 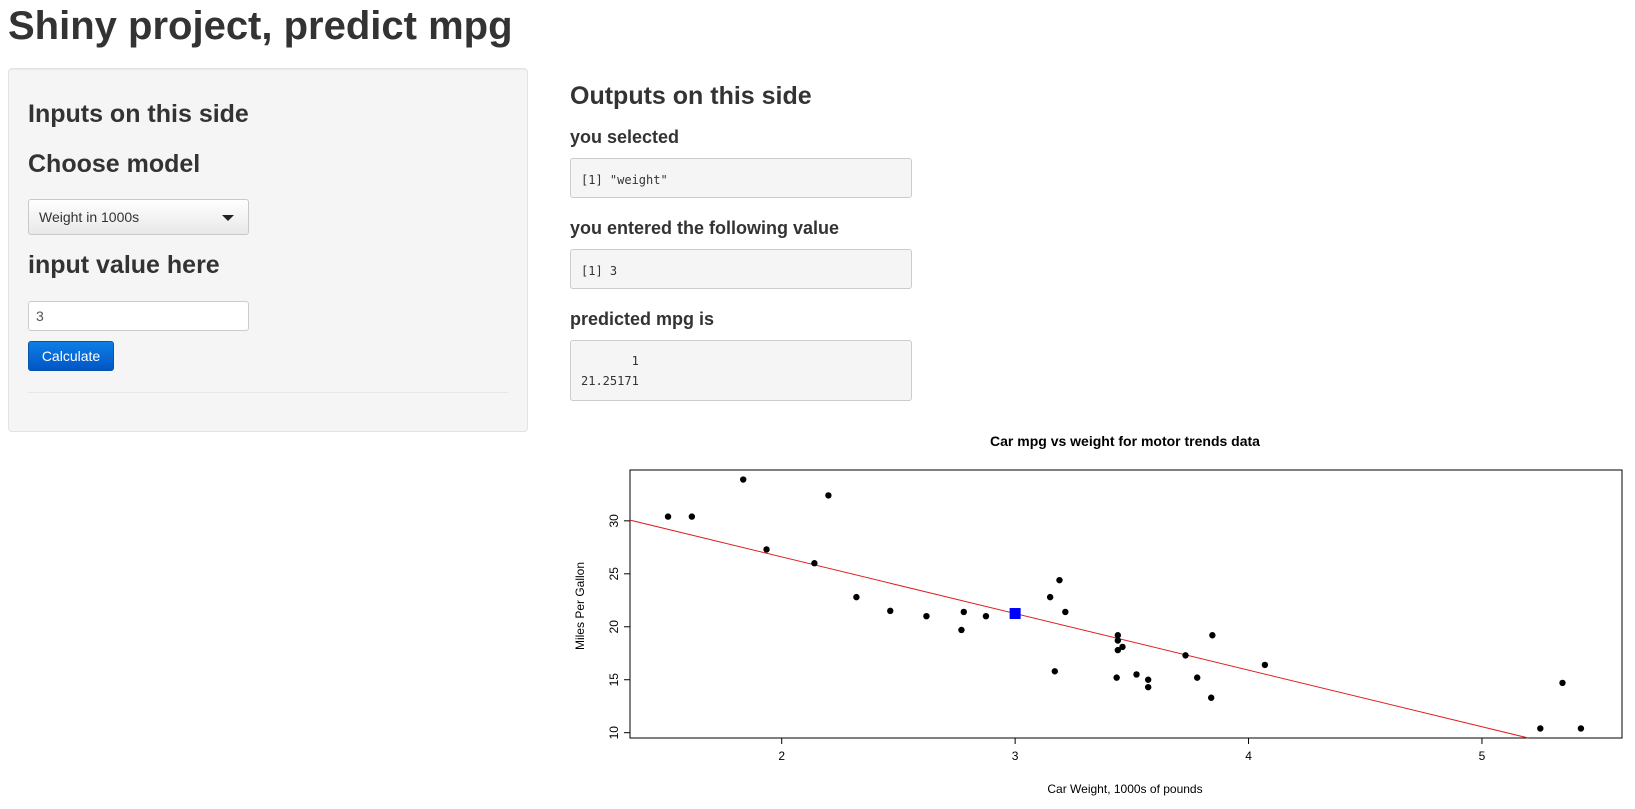 What do you see at coordinates (741, 370) in the screenshot?
I see `predicted-output: 1 21.25171` at bounding box center [741, 370].